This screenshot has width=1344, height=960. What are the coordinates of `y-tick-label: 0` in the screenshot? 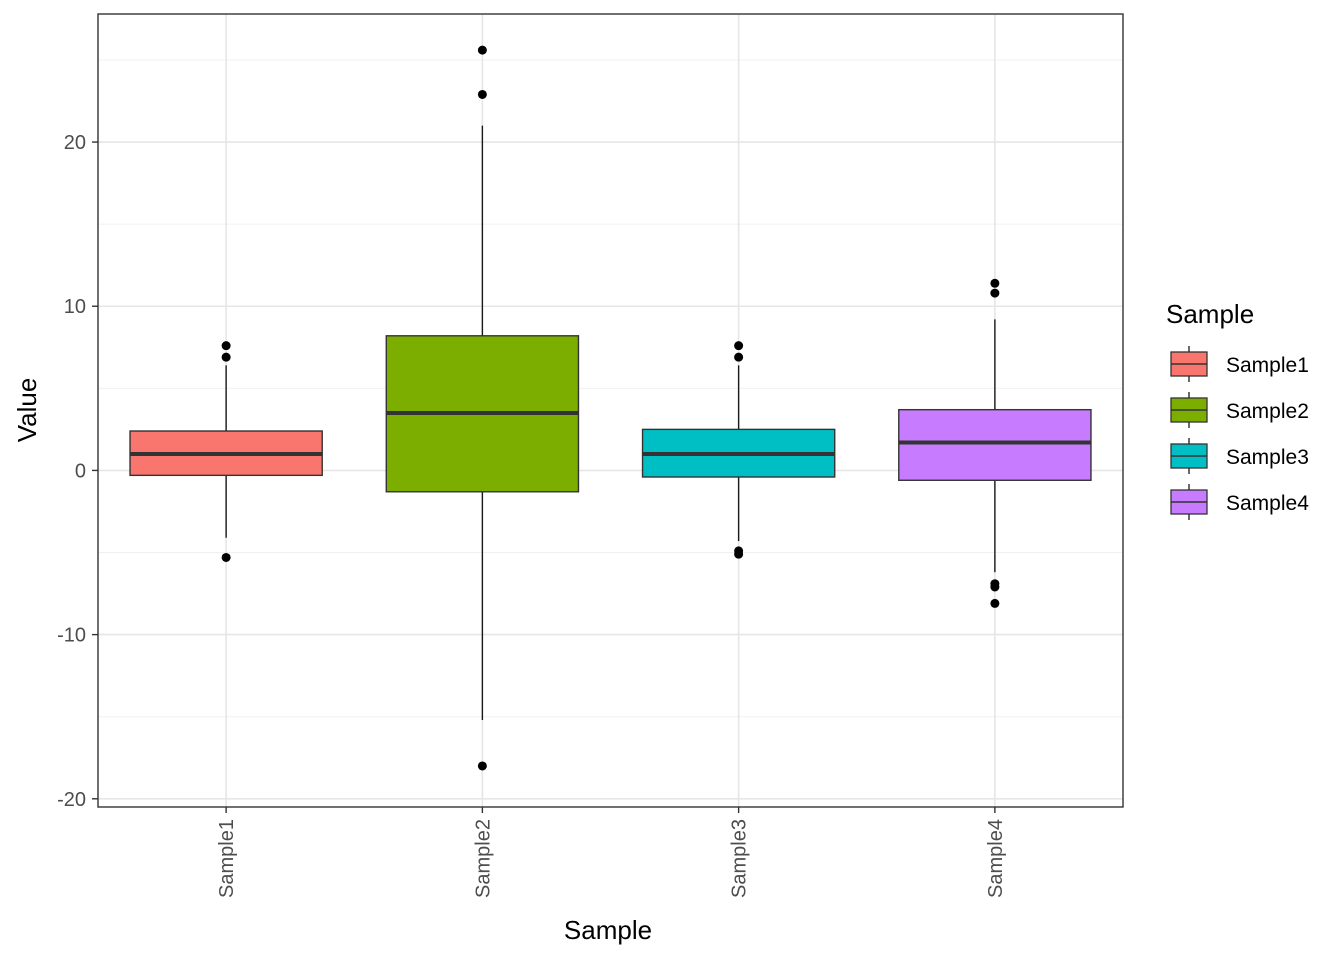 It's located at (80, 471).